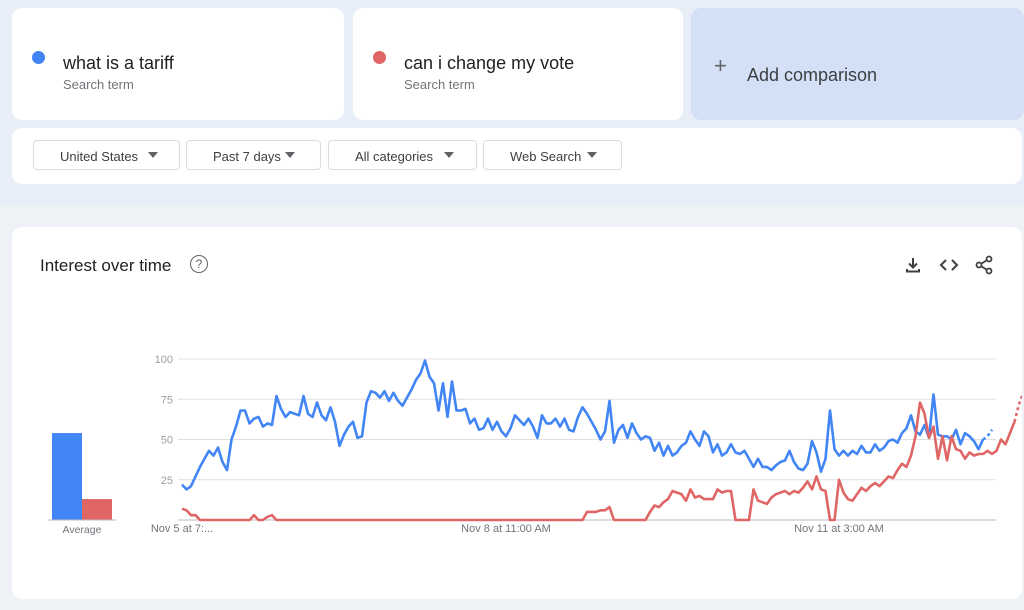 The height and width of the screenshot is (610, 1024). Describe the element at coordinates (167, 400) in the screenshot. I see `y-tick-label: 75` at that location.